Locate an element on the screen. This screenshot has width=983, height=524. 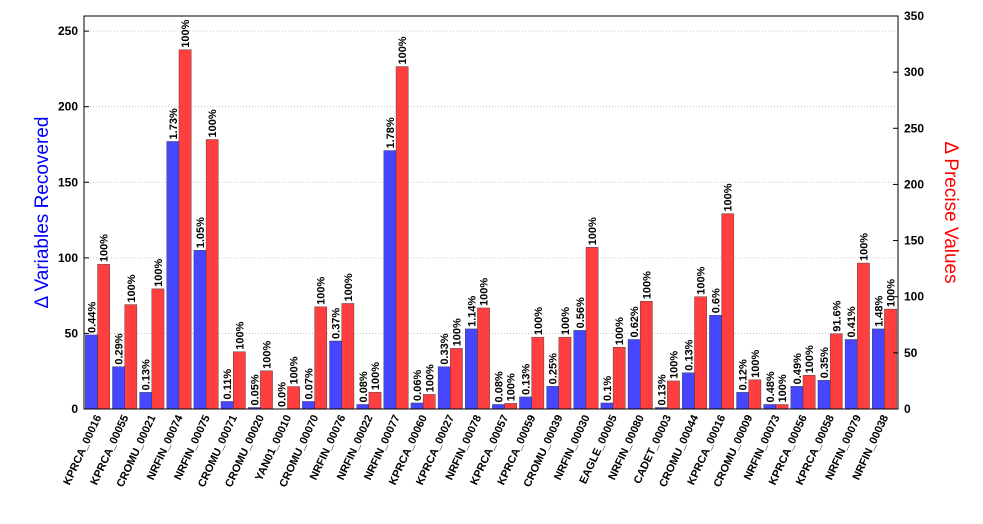
left-tick-label: 200 is located at coordinates (68, 107).